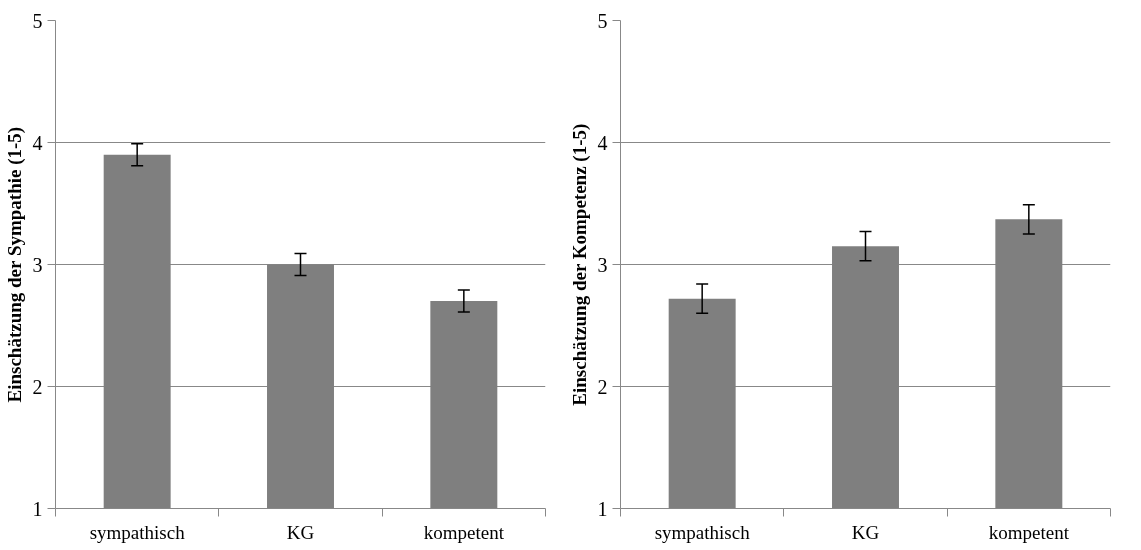  Describe the element at coordinates (14, 264) in the screenshot. I see `y-axis-title: Einschätzung der Sympathie (1-5)` at that location.